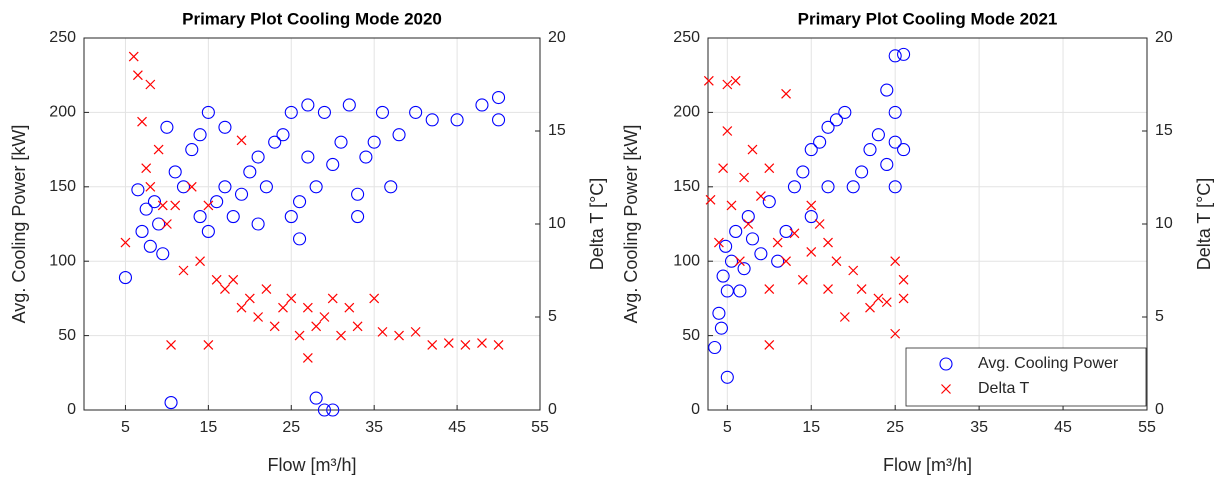 The image size is (1217, 487). I want to click on chart-title: Primary Plot Cooling Mode 2020, so click(312, 18).